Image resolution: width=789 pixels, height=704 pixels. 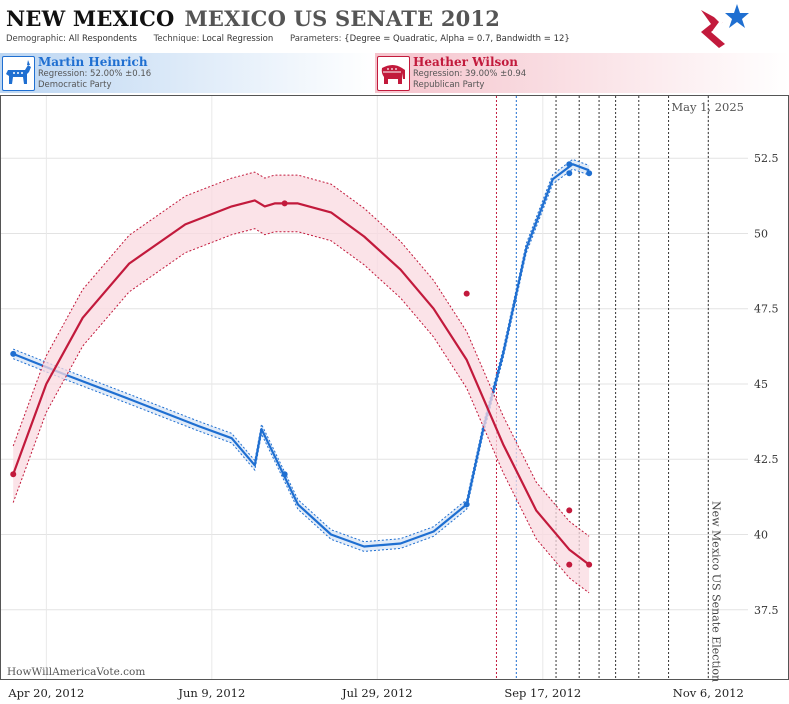 What do you see at coordinates (470, 74) in the screenshot?
I see `candidate-regression: Regression: 39.00% ±0.94` at bounding box center [470, 74].